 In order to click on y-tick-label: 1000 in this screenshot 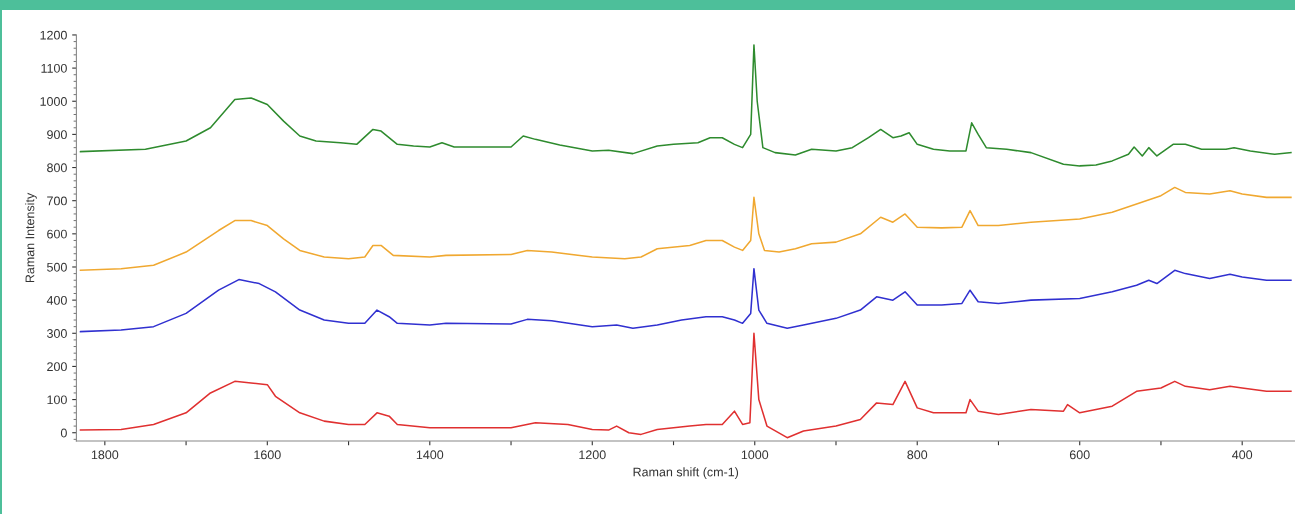, I will do `click(53, 101)`.